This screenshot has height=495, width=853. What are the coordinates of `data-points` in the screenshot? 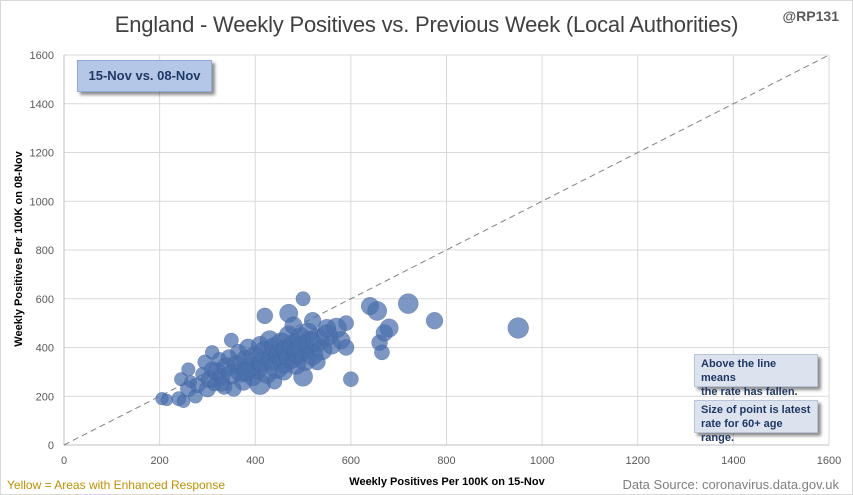 It's located at (342, 349).